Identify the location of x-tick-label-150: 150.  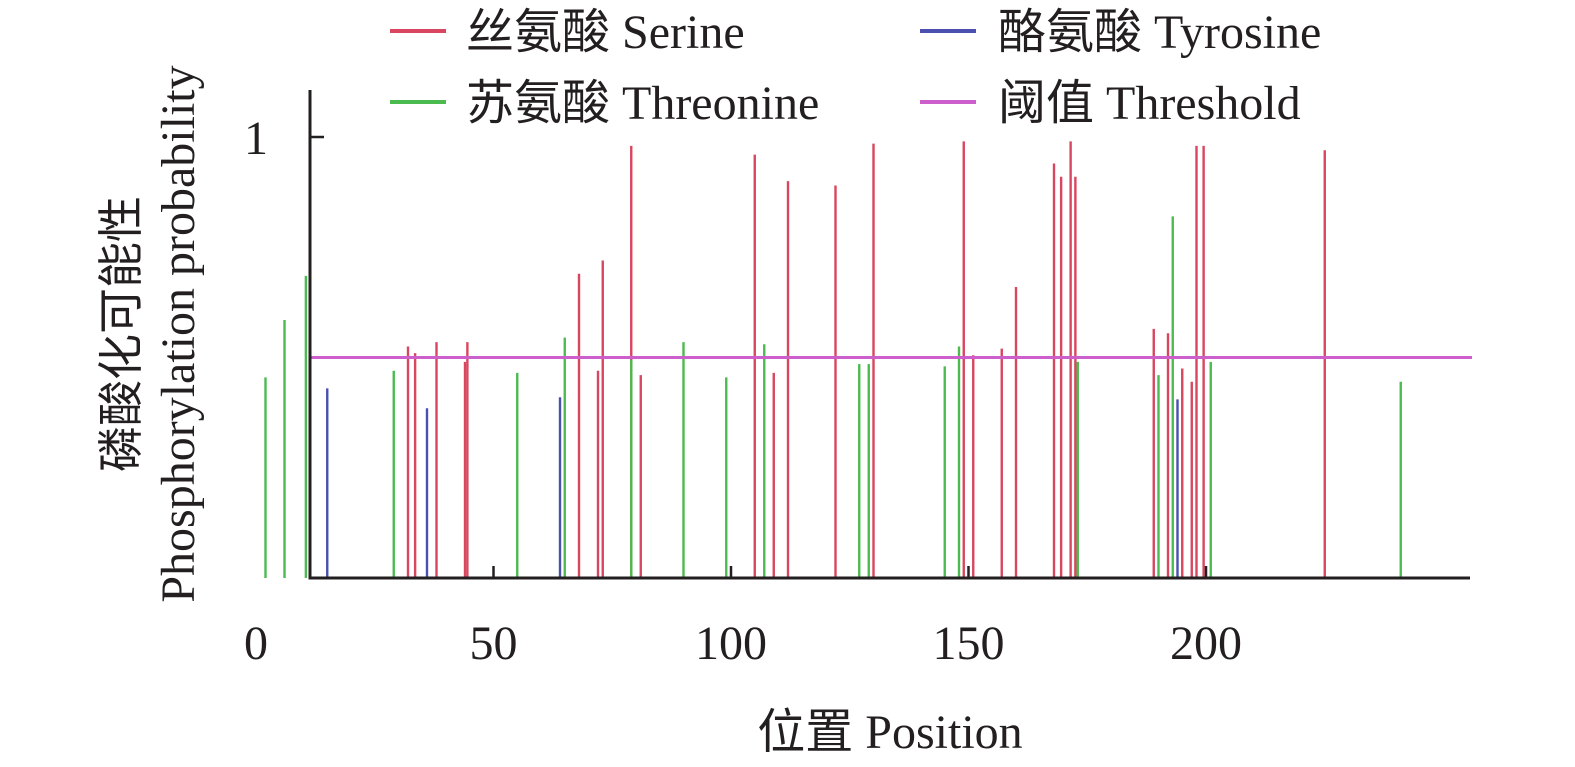
(969, 643).